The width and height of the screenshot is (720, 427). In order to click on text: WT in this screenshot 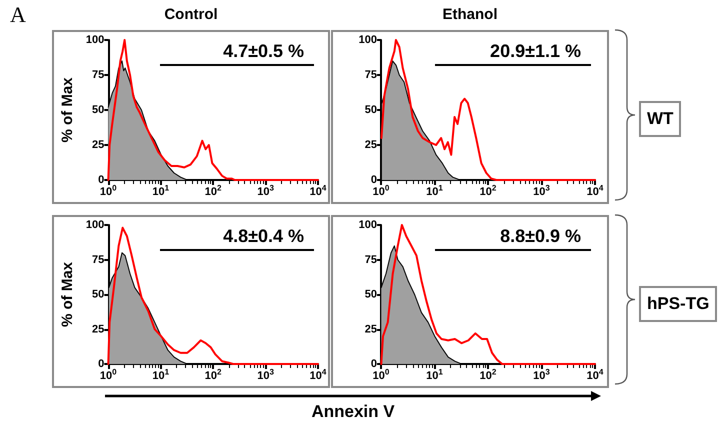, I will do `click(660, 119)`.